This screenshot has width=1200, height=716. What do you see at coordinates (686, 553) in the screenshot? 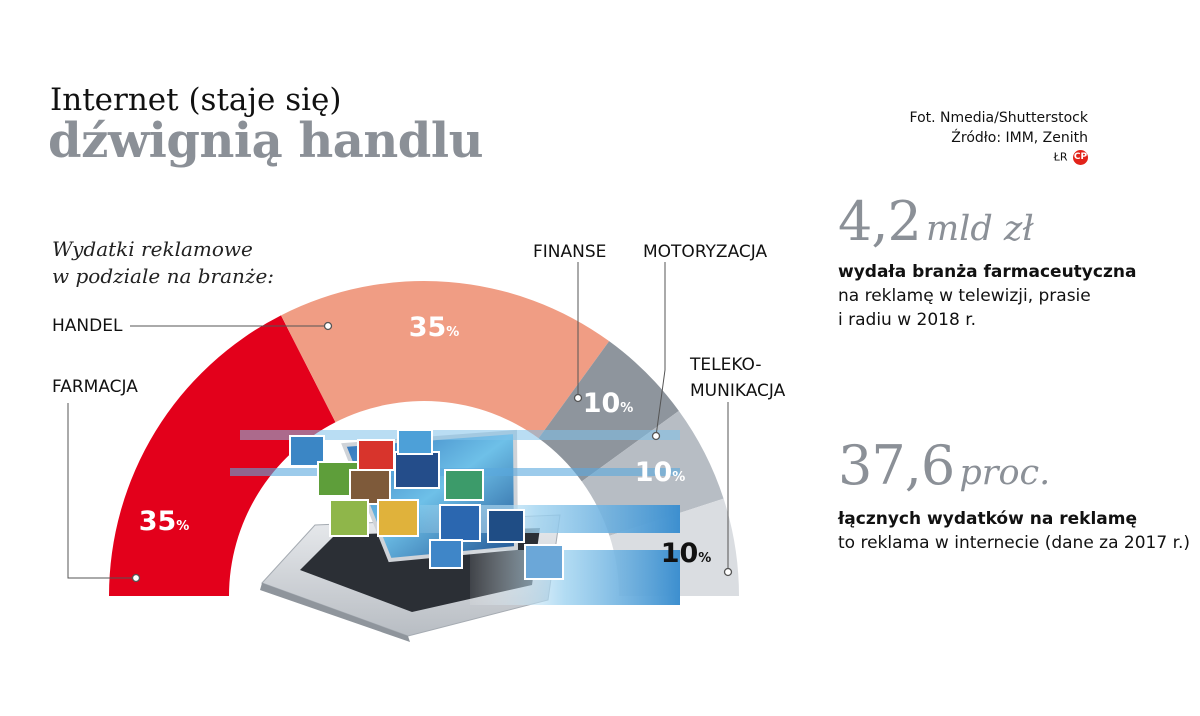
I see `value-label-telekomunikacja: 10%` at bounding box center [686, 553].